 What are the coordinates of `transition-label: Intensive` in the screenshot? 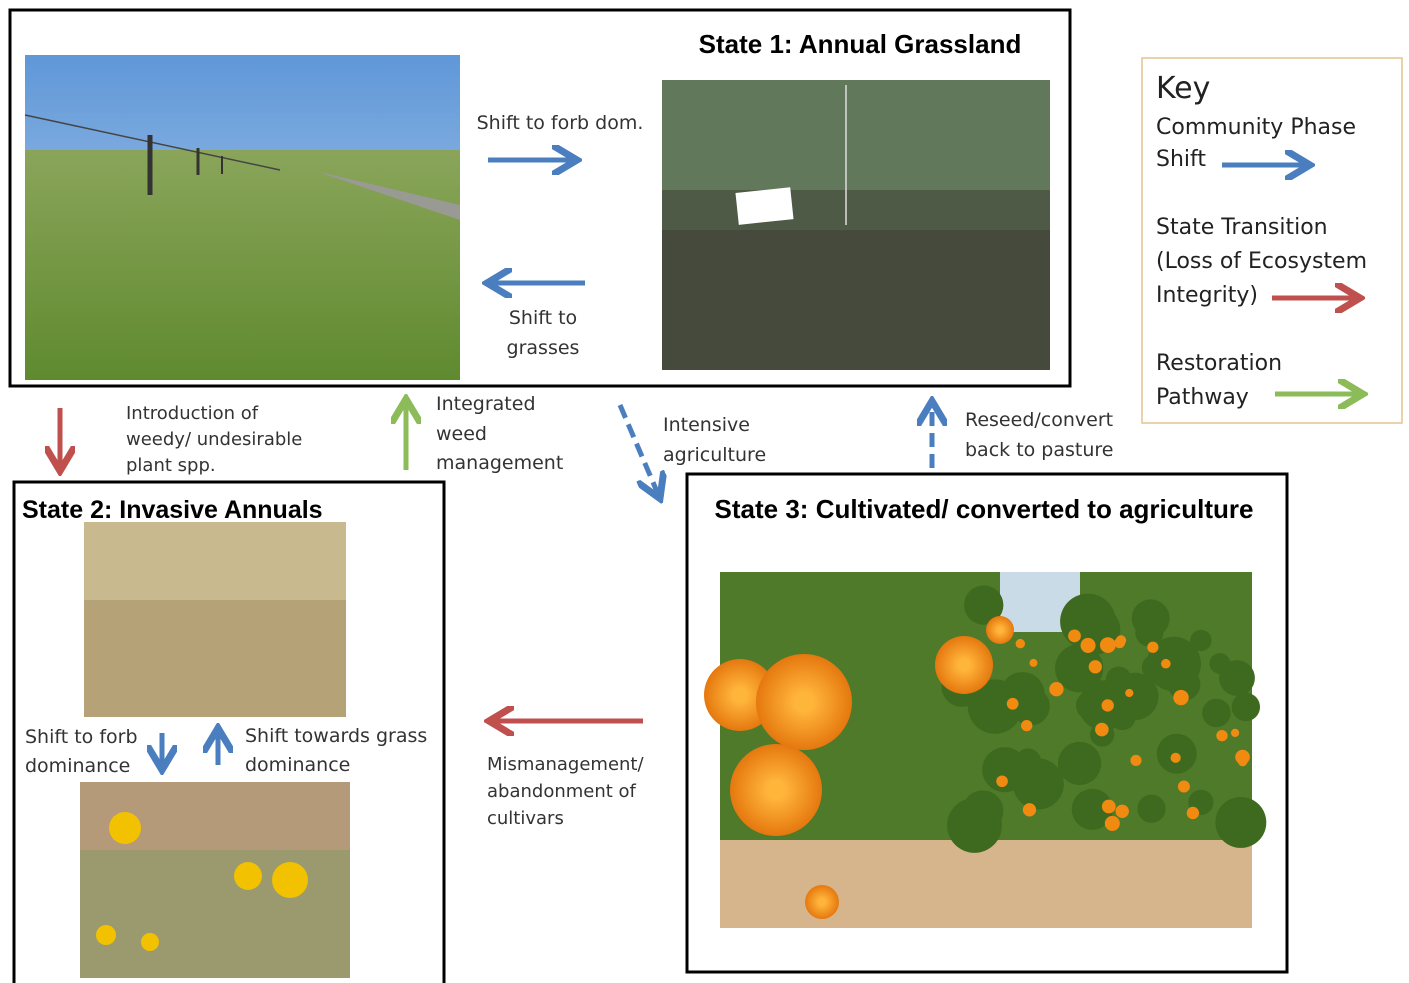 It's located at (706, 425).